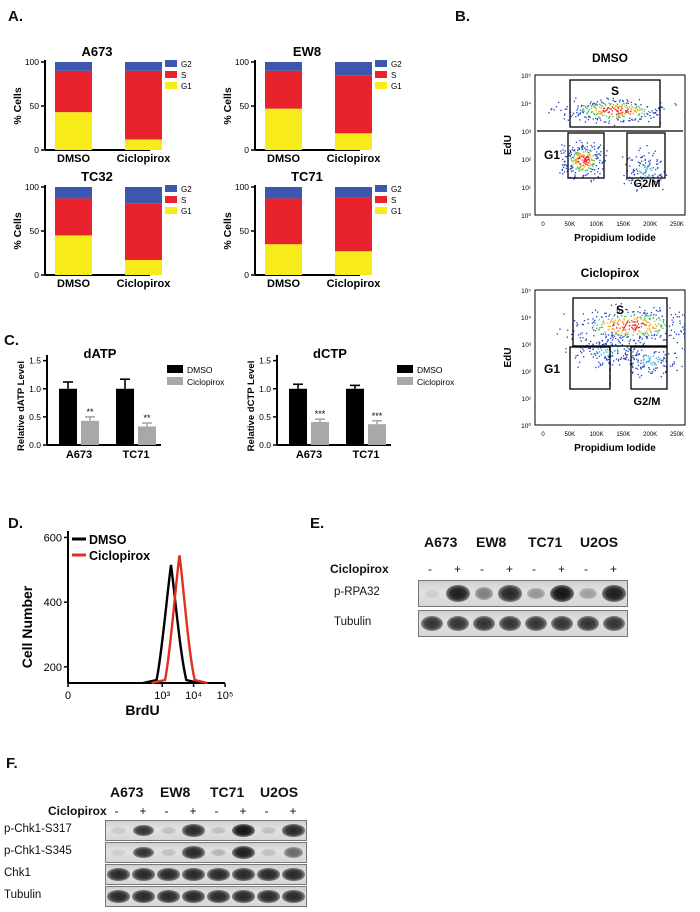 The height and width of the screenshot is (912, 700). I want to click on bar-segment-s-dmso, so click(283, 221).